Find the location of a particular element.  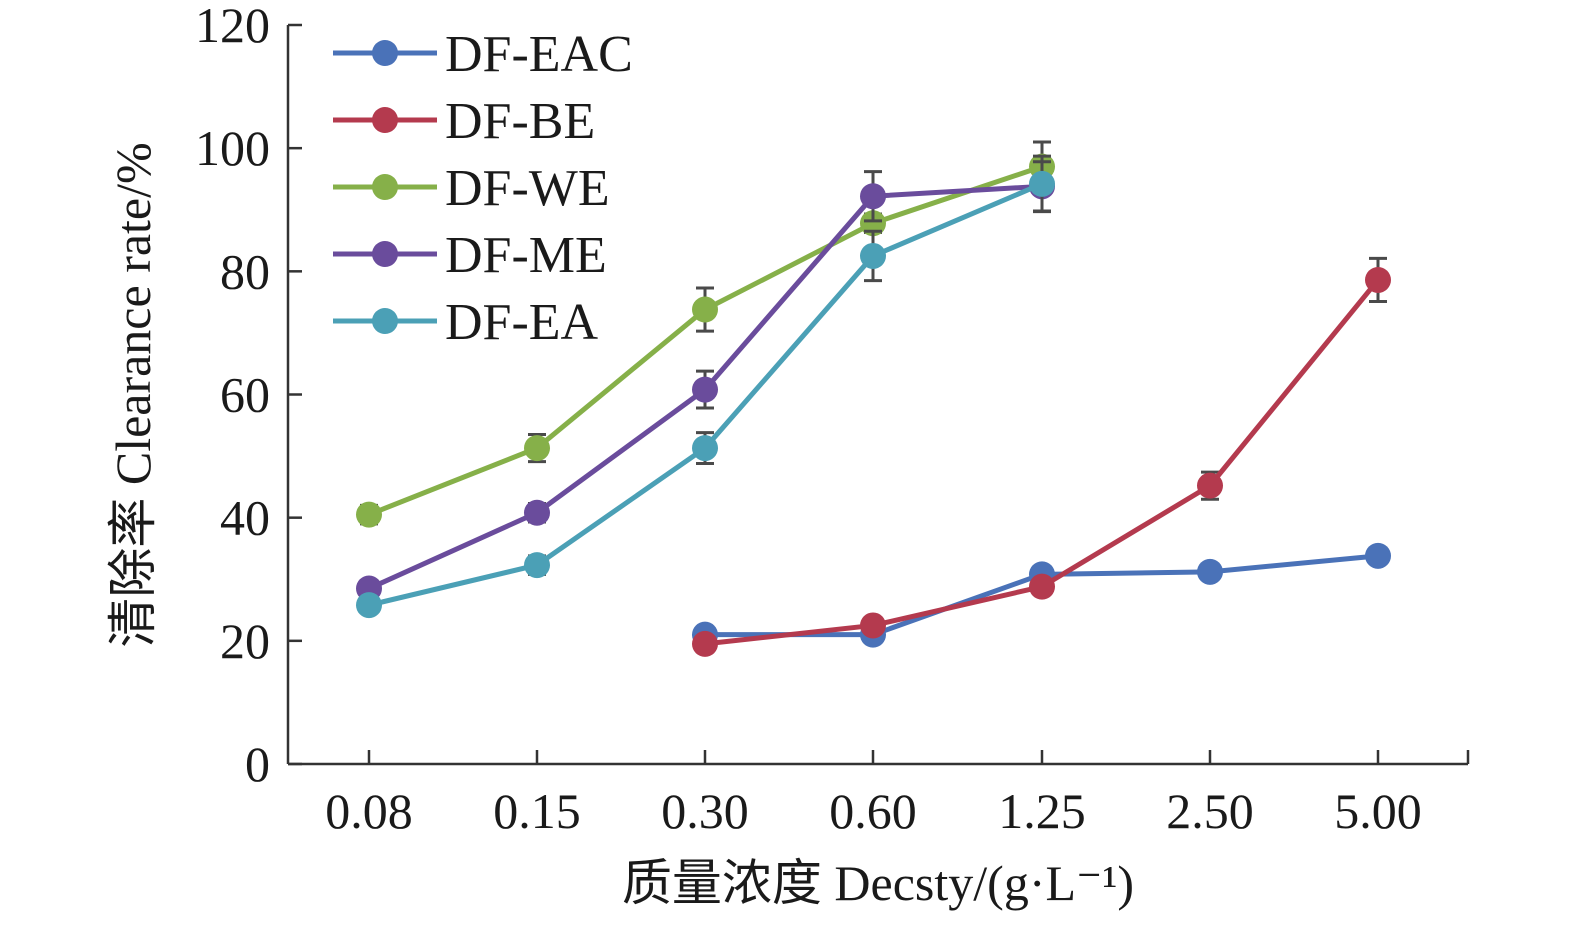

legend-item: DF-ME is located at coordinates (470, 255).